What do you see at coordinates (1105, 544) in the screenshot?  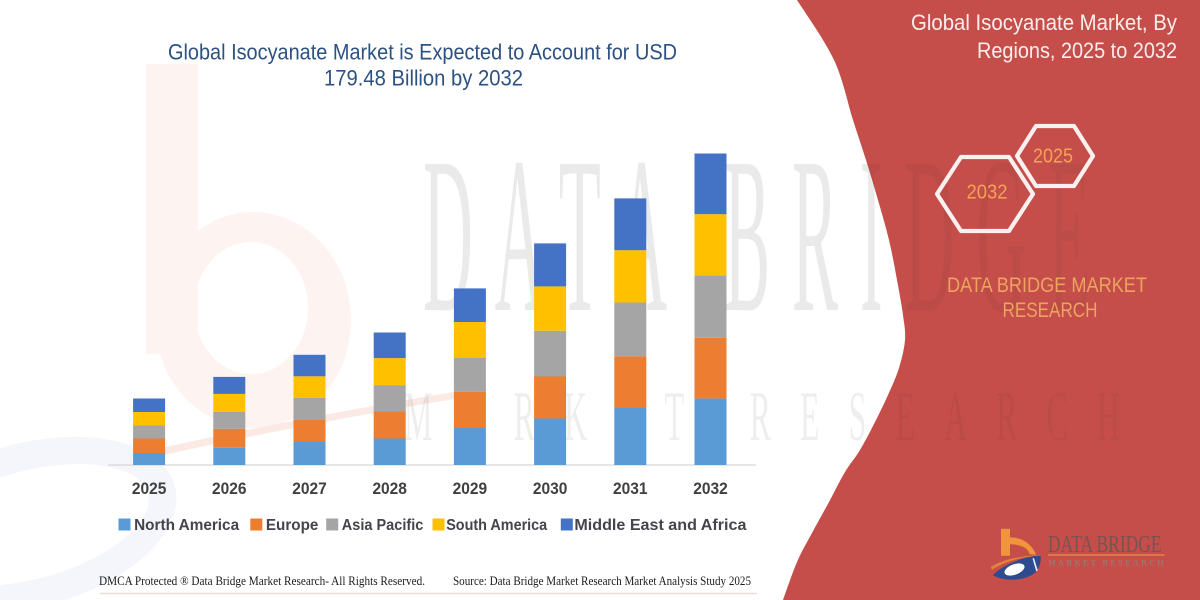 I see `svg-text: DATA BRIDGE` at bounding box center [1105, 544].